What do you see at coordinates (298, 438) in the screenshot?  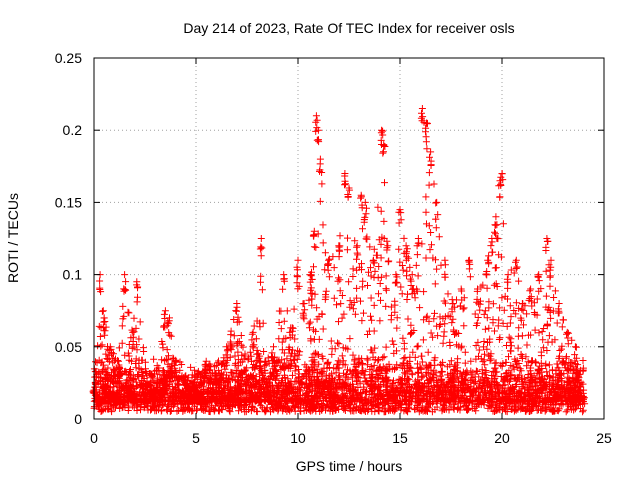 I see `x-tick-label: 10` at bounding box center [298, 438].